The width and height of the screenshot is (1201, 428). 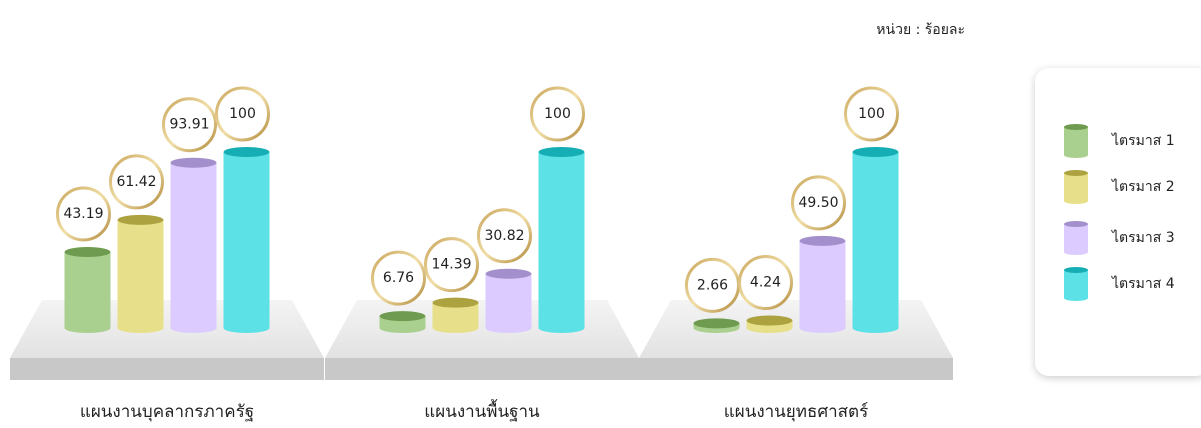 What do you see at coordinates (796, 412) in the screenshot?
I see `x-tick-label: แผนงานยุทธศาสตร์` at bounding box center [796, 412].